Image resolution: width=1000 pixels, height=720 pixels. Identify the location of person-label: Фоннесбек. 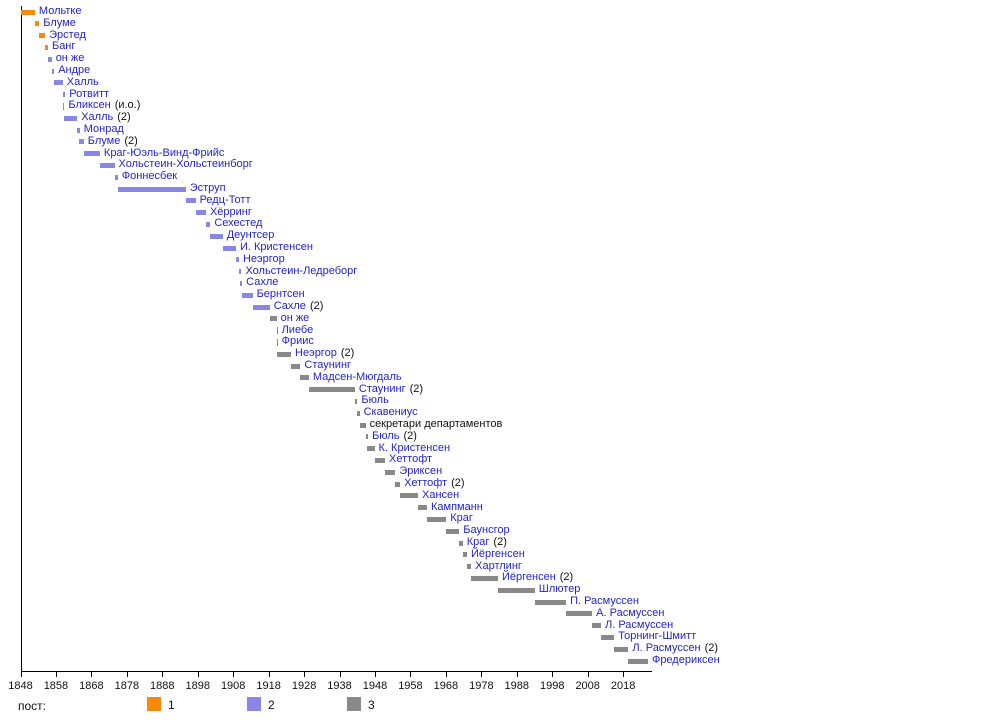
(149, 176).